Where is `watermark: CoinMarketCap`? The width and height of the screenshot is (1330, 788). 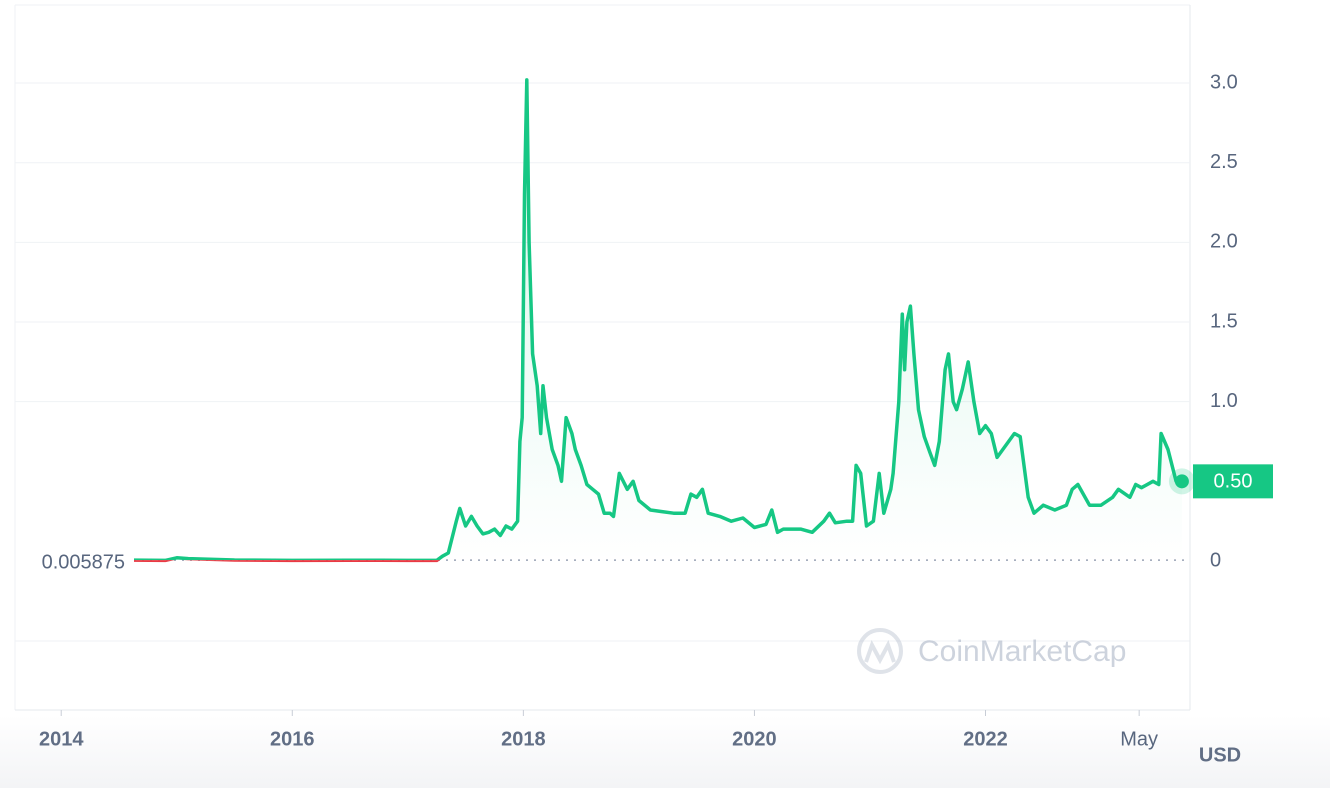
watermark: CoinMarketCap is located at coordinates (1022, 651).